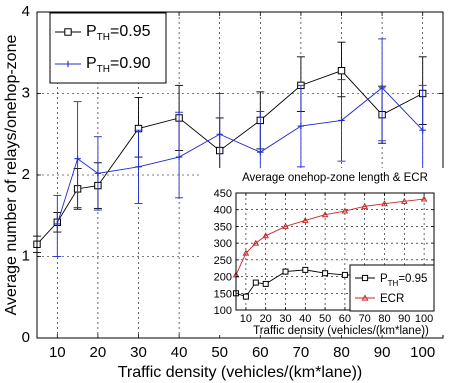 The height and width of the screenshot is (383, 453). What do you see at coordinates (223, 227) in the screenshot?
I see `y-tick-label: 350` at bounding box center [223, 227].